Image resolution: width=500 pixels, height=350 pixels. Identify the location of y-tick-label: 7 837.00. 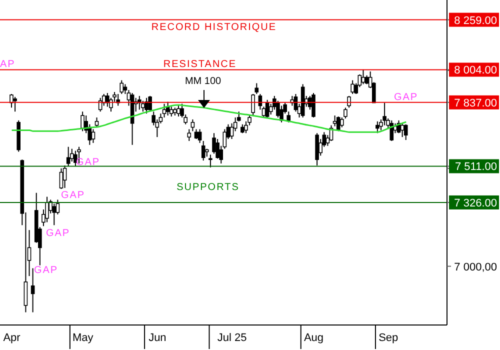
(475, 103).